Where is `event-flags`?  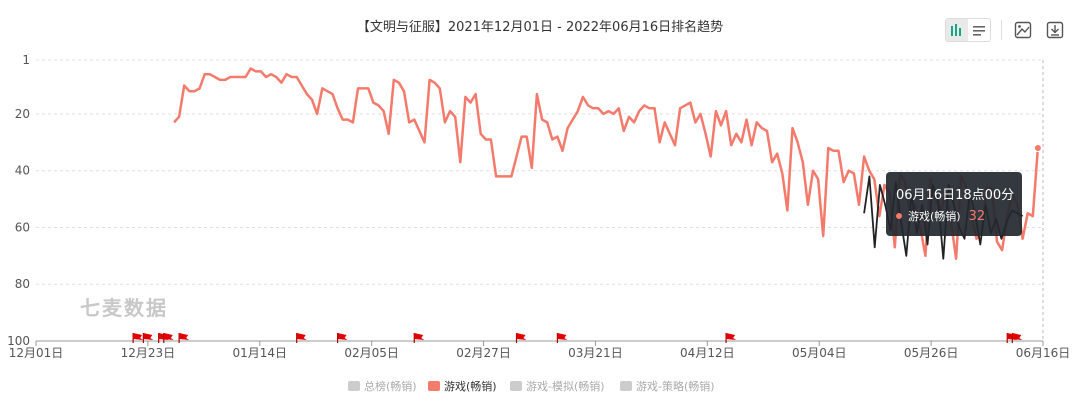 event-flags is located at coordinates (577, 338).